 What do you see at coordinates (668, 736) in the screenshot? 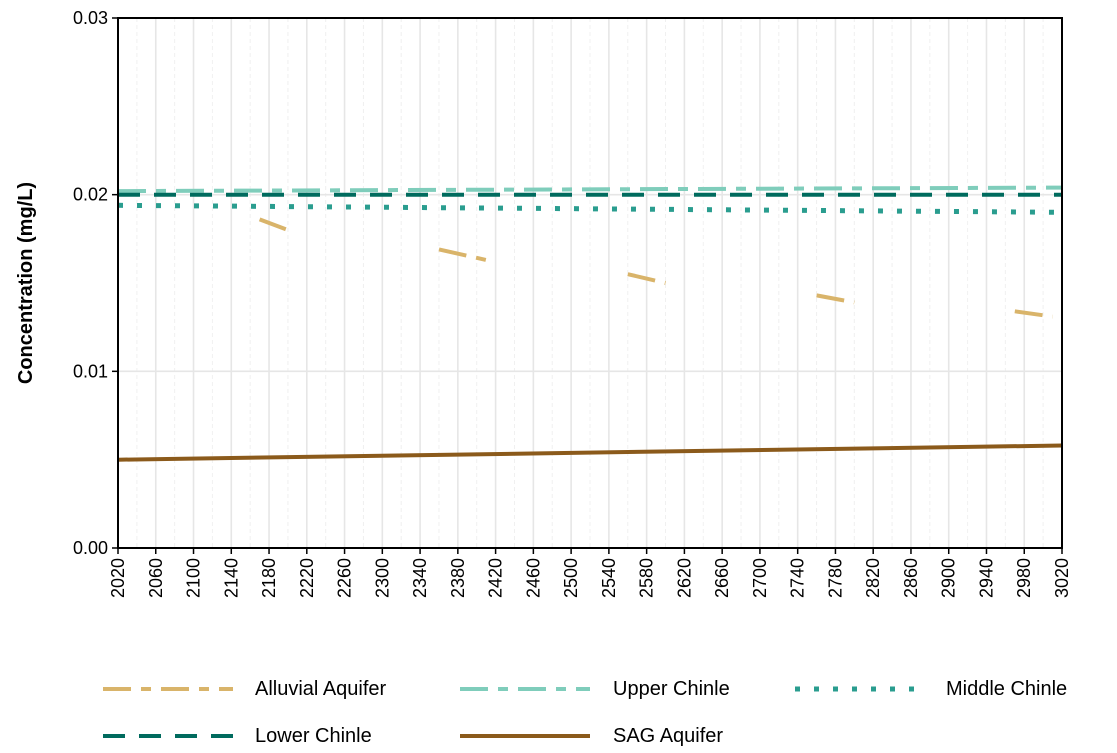
I see `legend-label-sag-aquifer: SAG Aquifer` at bounding box center [668, 736].